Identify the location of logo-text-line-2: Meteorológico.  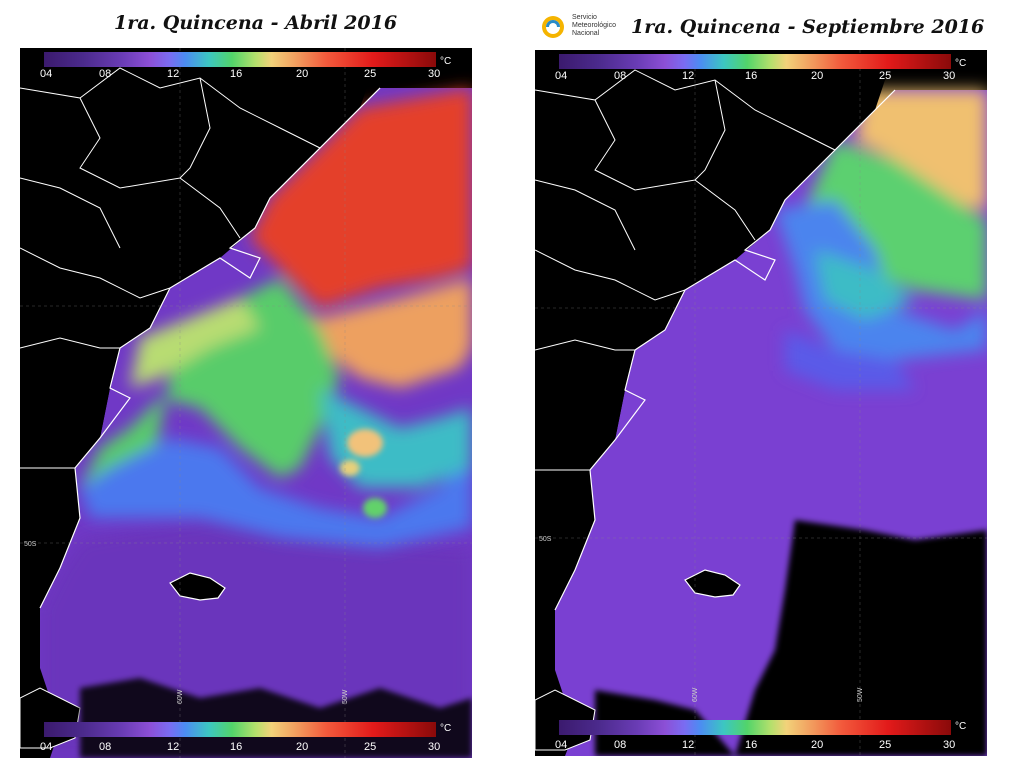
(594, 25).